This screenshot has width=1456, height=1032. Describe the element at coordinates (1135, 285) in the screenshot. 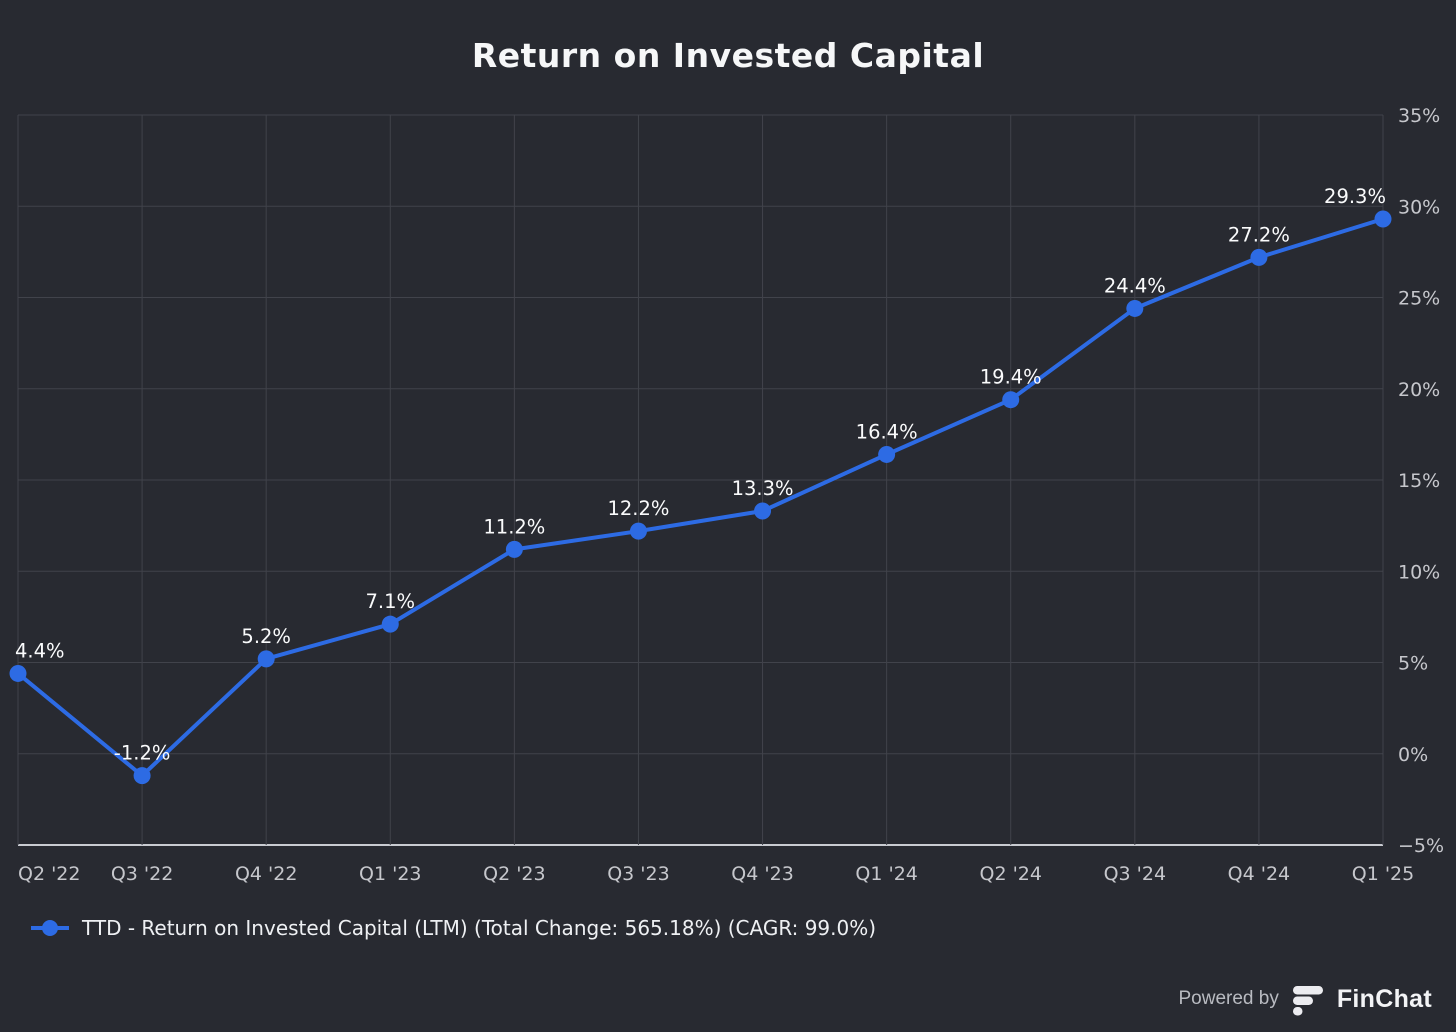

I see `data-point-label: 24.4%` at that location.